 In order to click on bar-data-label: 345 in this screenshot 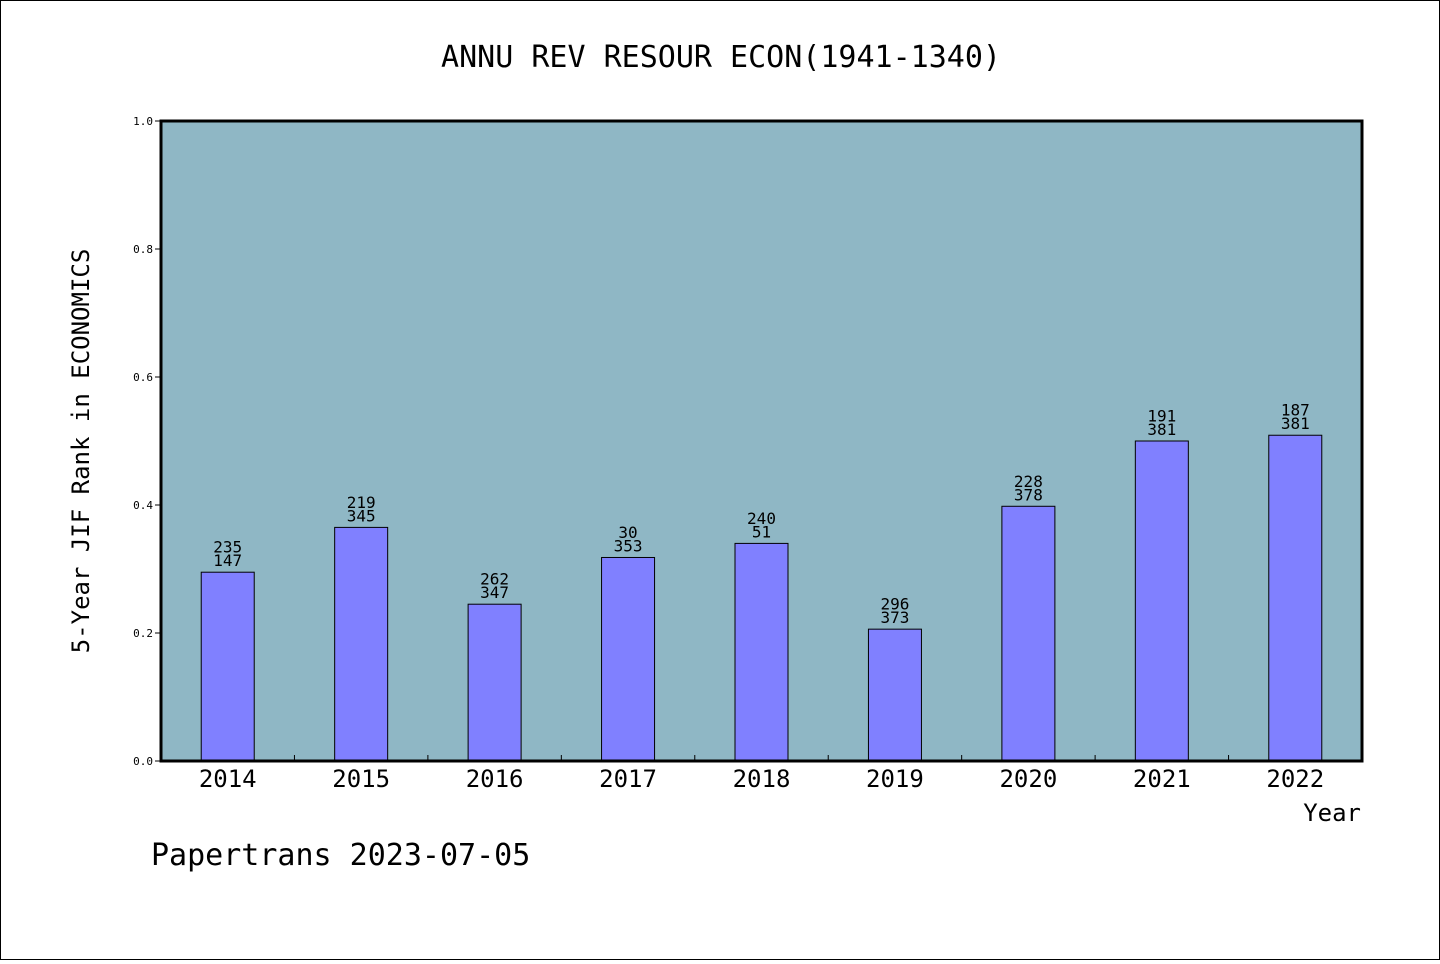, I will do `click(361, 515)`.